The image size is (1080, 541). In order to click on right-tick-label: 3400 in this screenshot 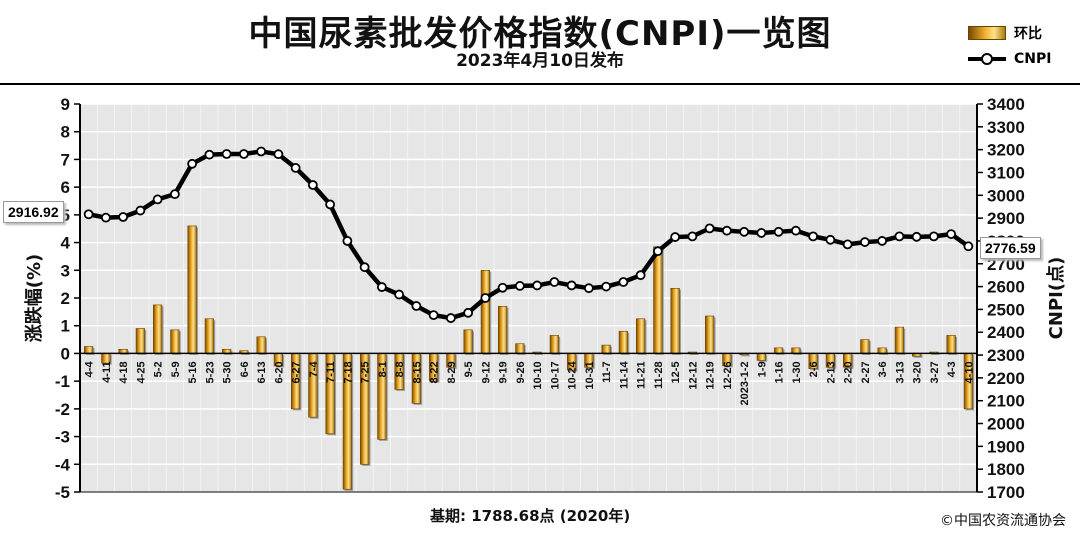, I will do `click(1006, 104)`.